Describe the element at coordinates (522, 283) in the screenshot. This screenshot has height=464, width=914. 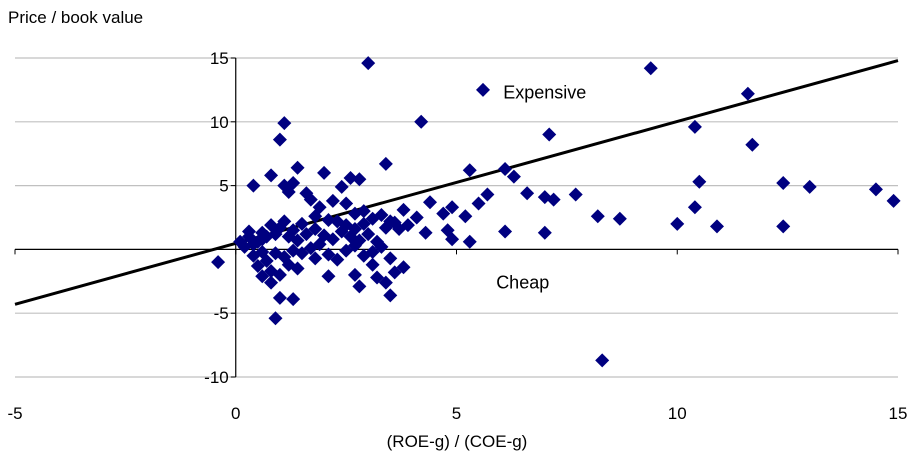
I see `annotation-cheap: Cheap` at that location.